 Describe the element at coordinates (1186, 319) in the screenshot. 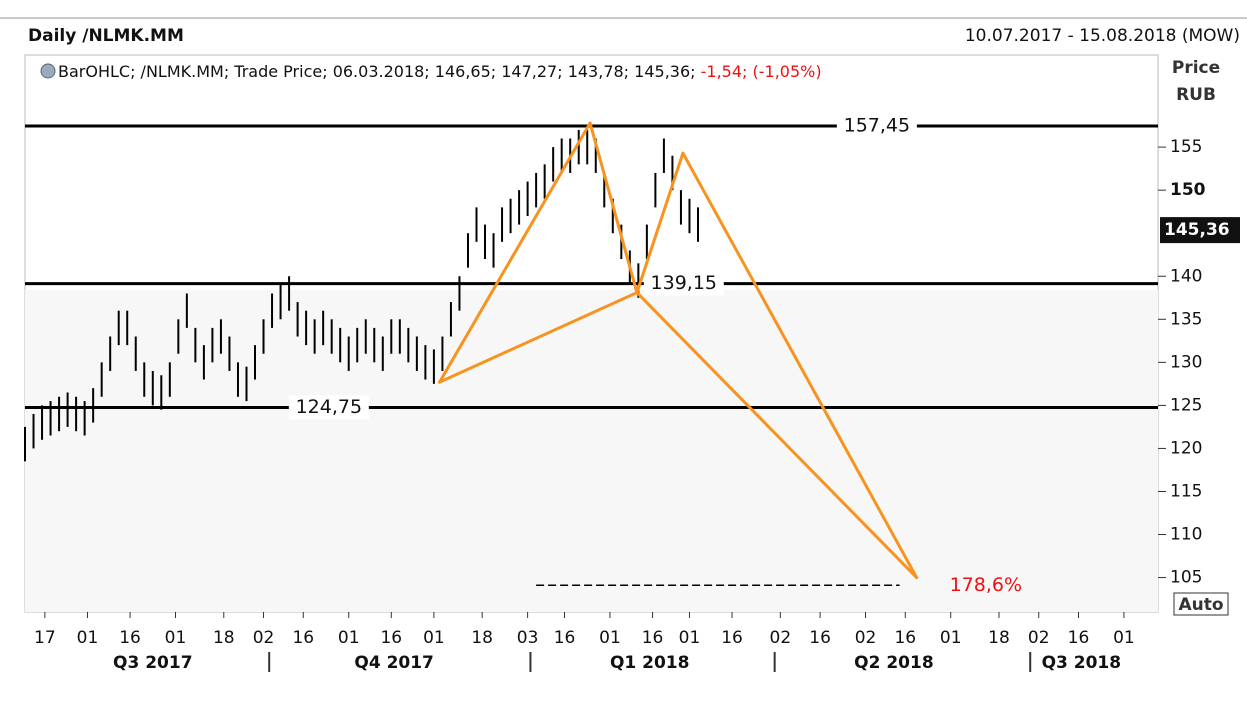

I see `y-tick-label: 135` at that location.